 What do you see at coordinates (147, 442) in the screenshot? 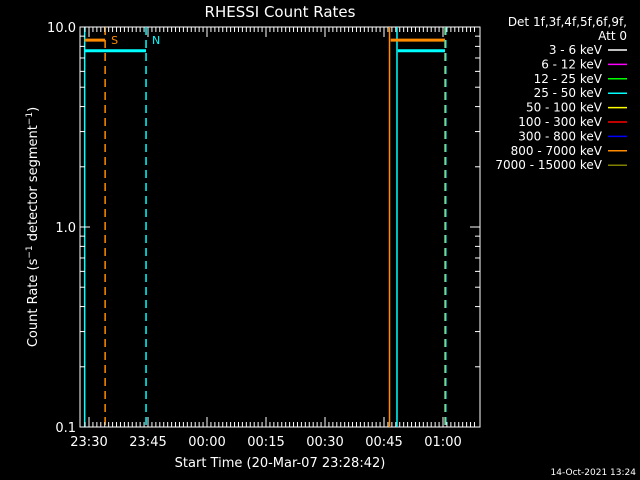
I see `x-tick-label: 23:45` at bounding box center [147, 442].